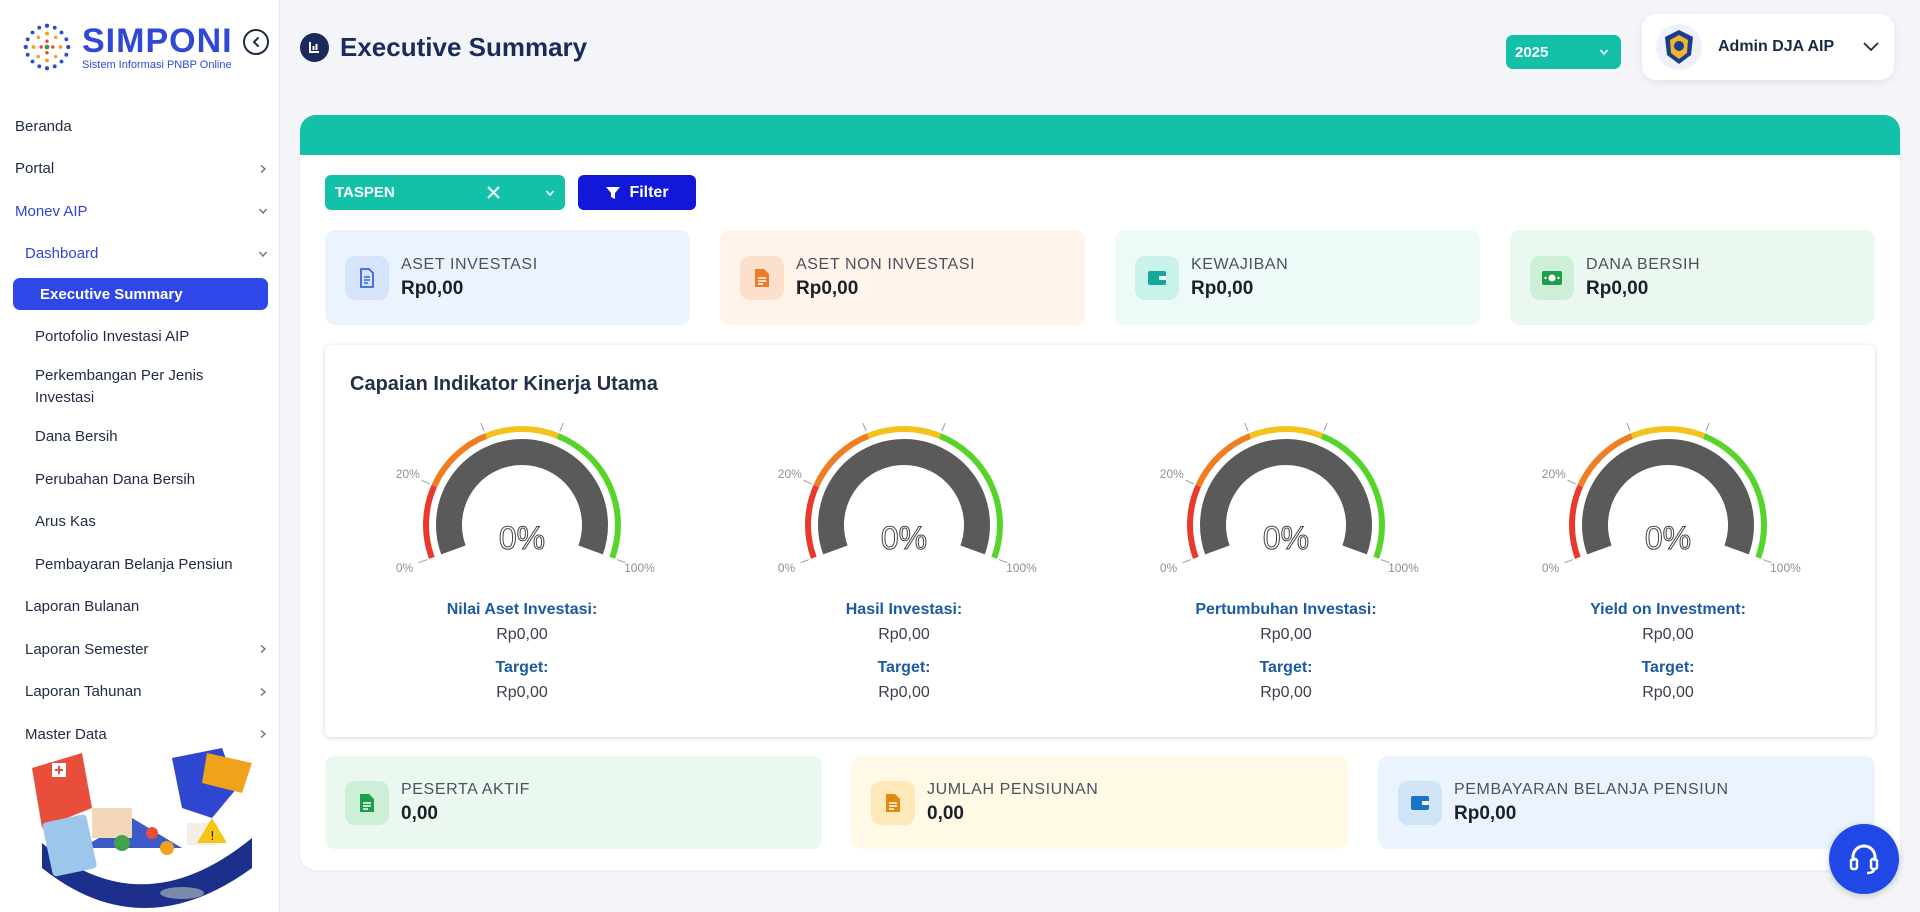 The height and width of the screenshot is (912, 1920). Describe the element at coordinates (466, 789) in the screenshot. I see `stat-label: PESERTA AKTIF` at that location.